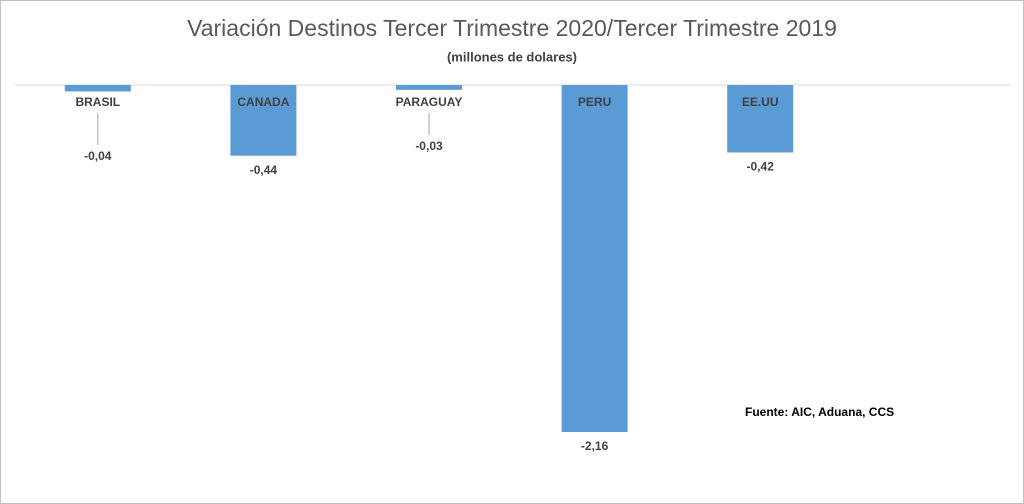  What do you see at coordinates (263, 102) in the screenshot?
I see `category-label: CANADA` at bounding box center [263, 102].